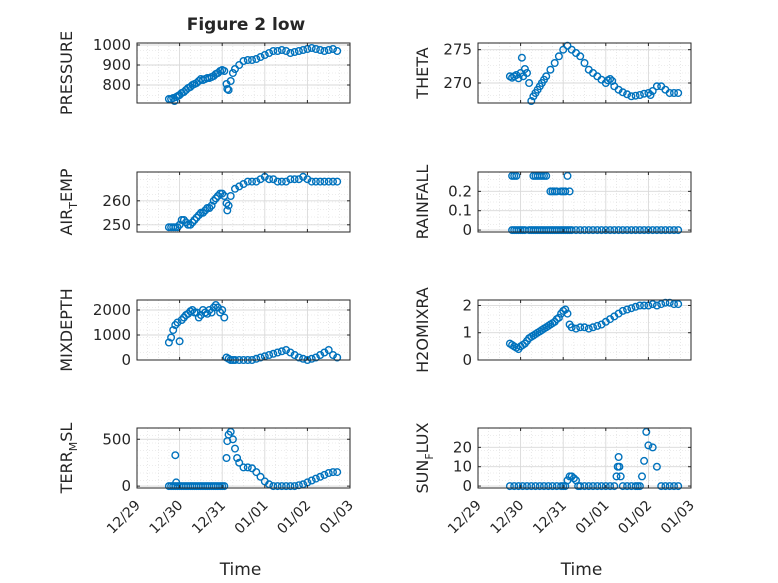 Image resolution: width=778 pixels, height=583 pixels. Describe the element at coordinates (116, 201) in the screenshot. I see `y-tick-label: 260` at that location.